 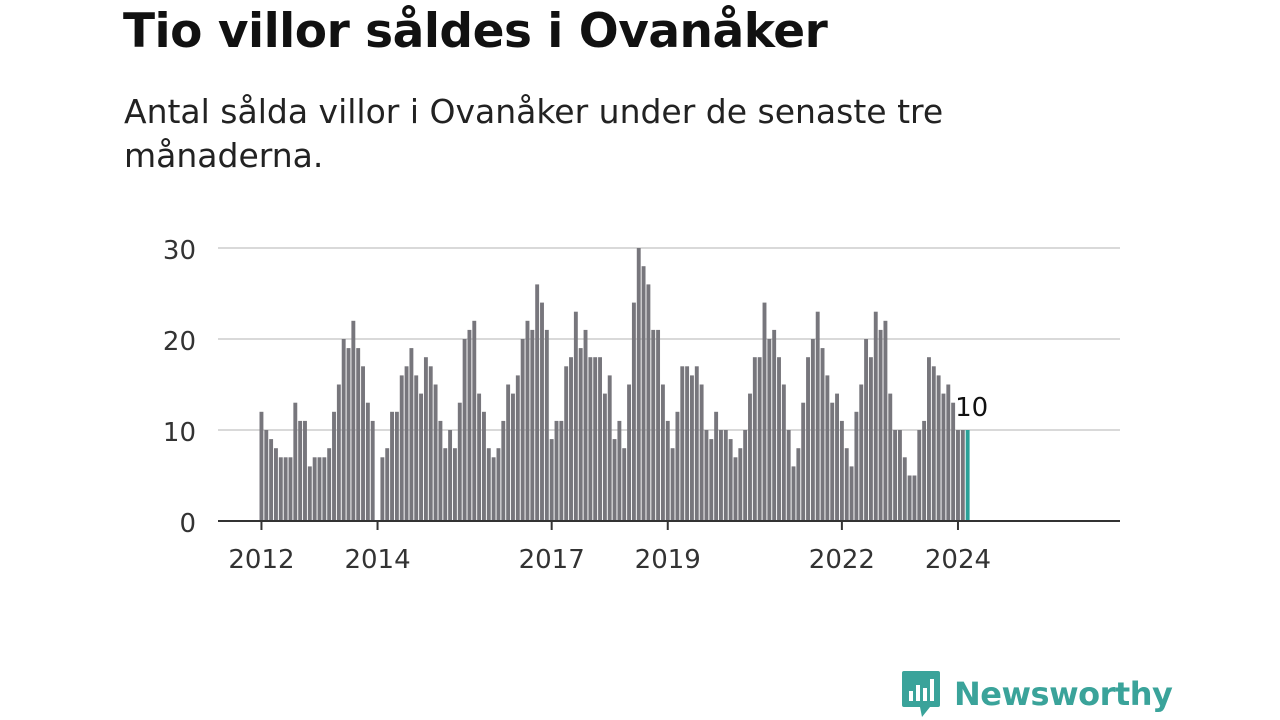 I want to click on y-axis-ticks: 0 10 20 30, so click(x=179, y=387).